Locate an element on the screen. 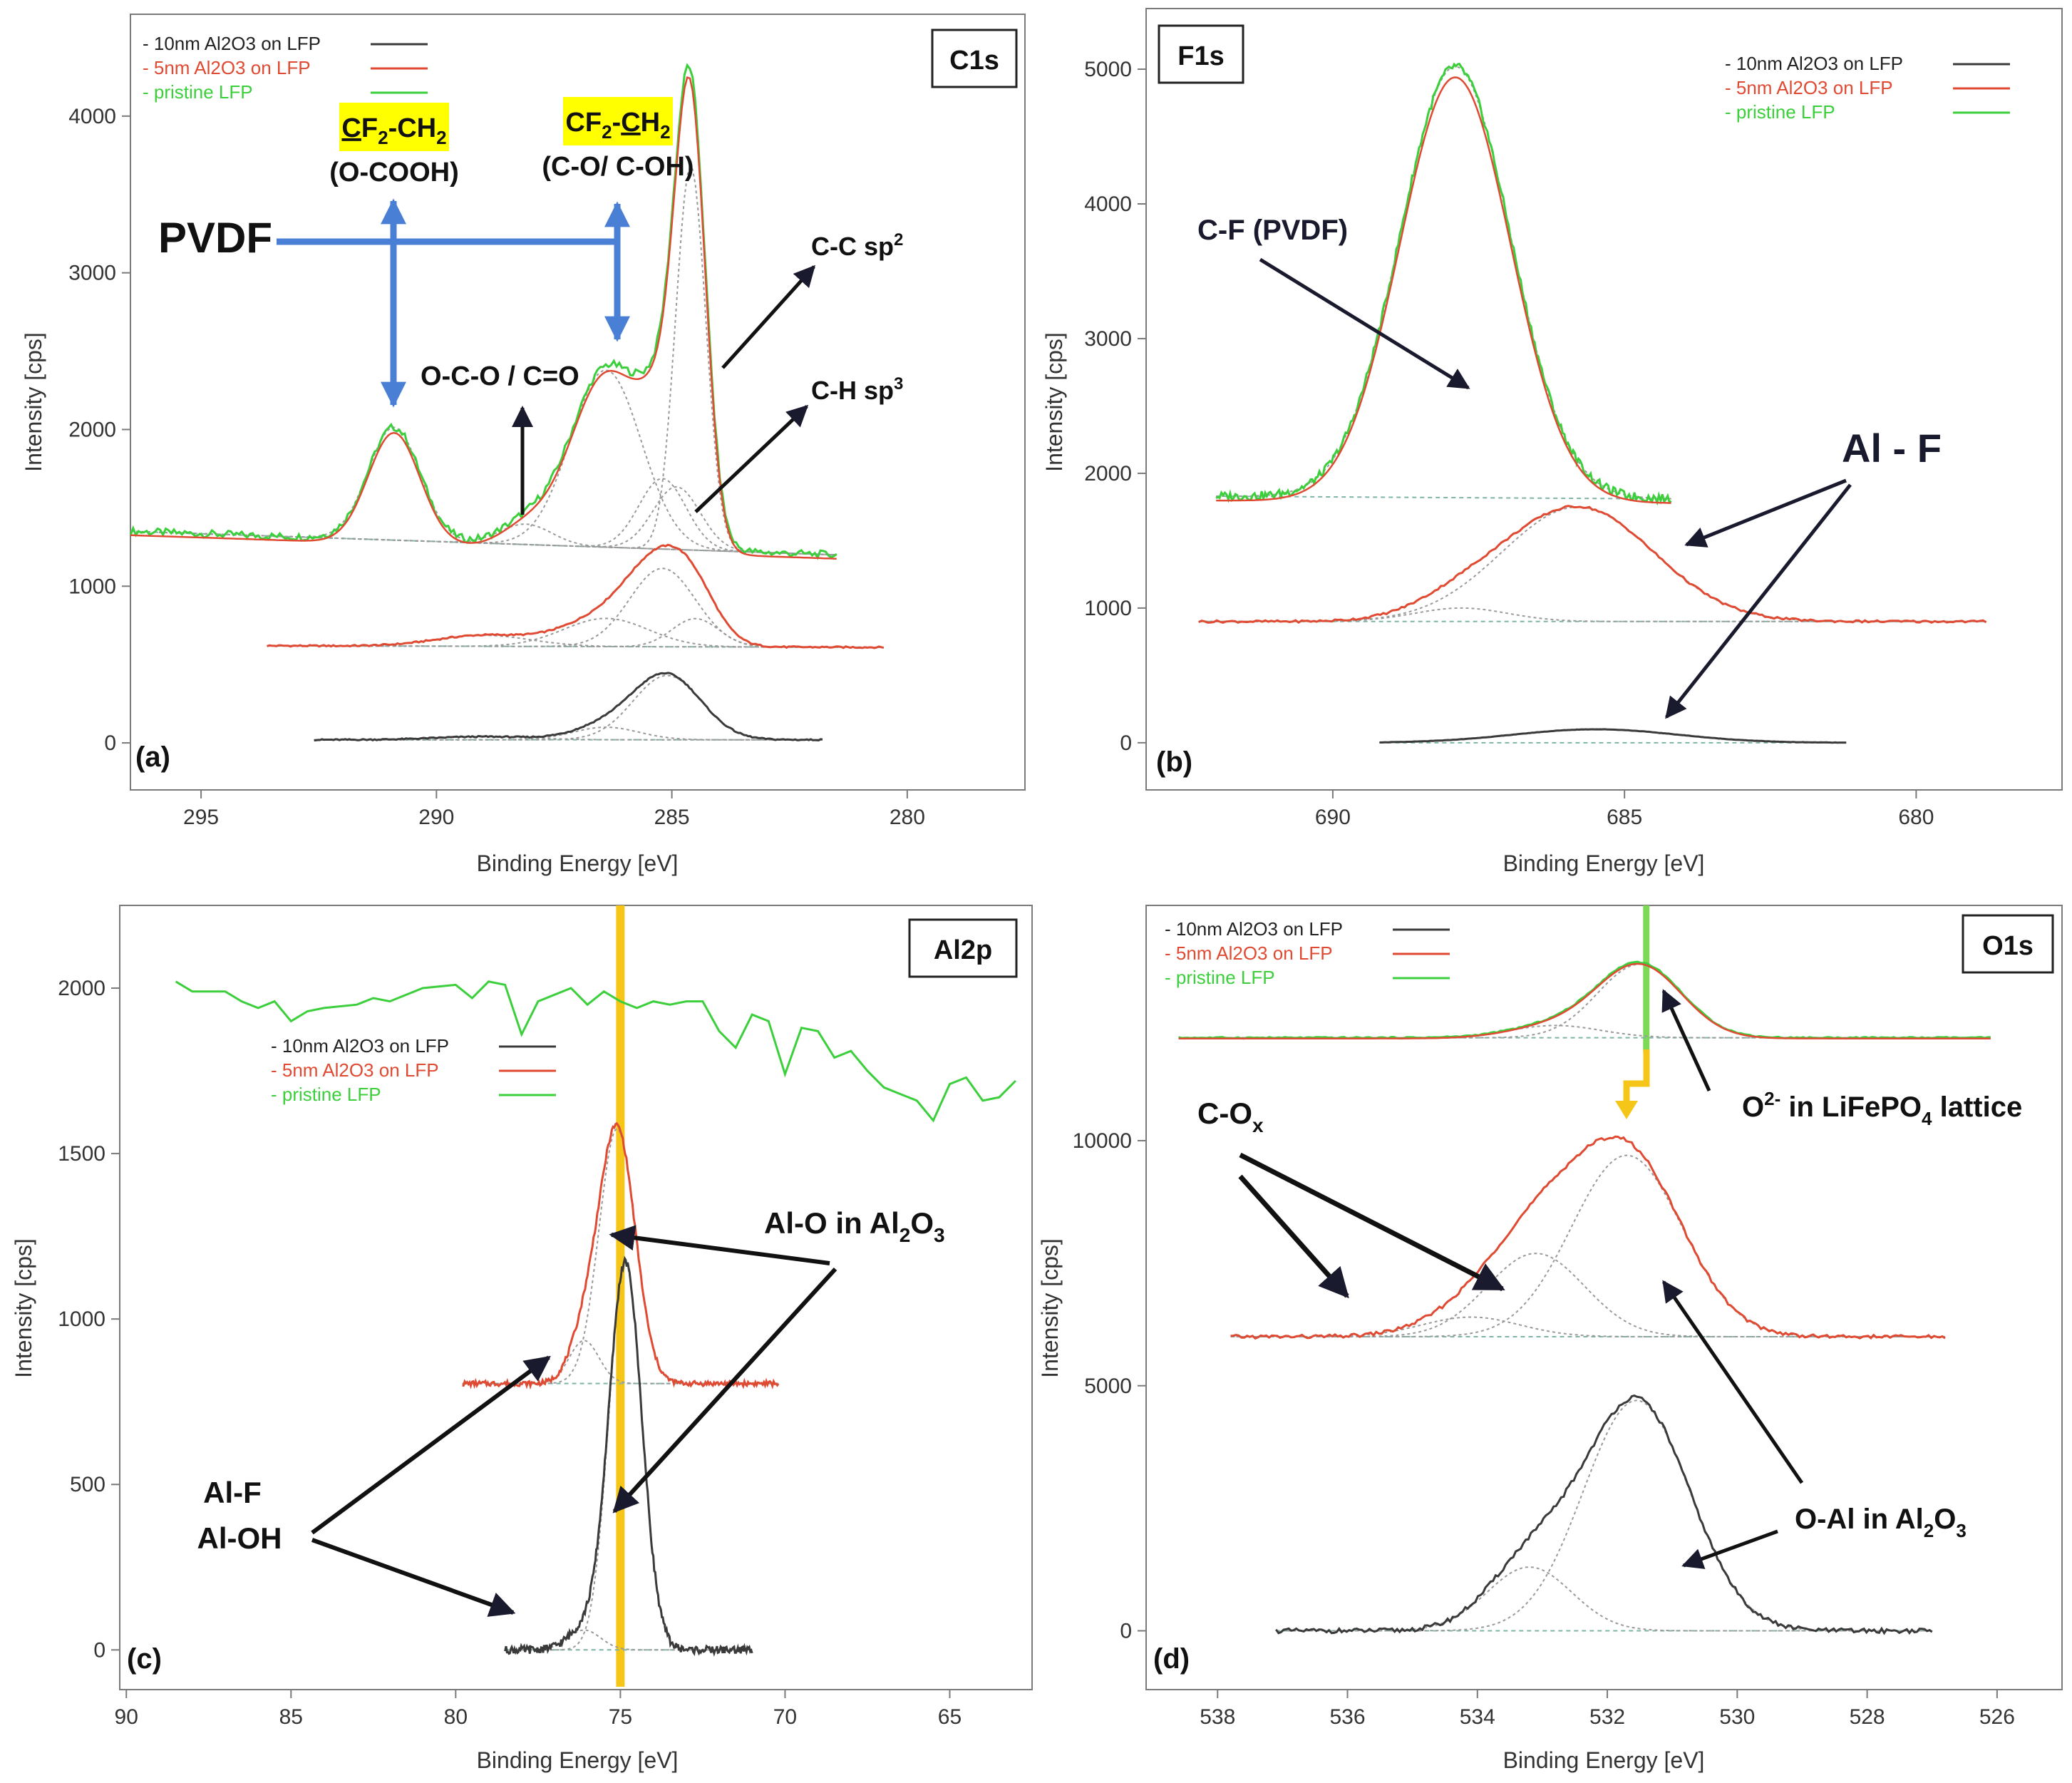 This screenshot has width=2072, height=1783. arrow-cf is located at coordinates (1365, 323).